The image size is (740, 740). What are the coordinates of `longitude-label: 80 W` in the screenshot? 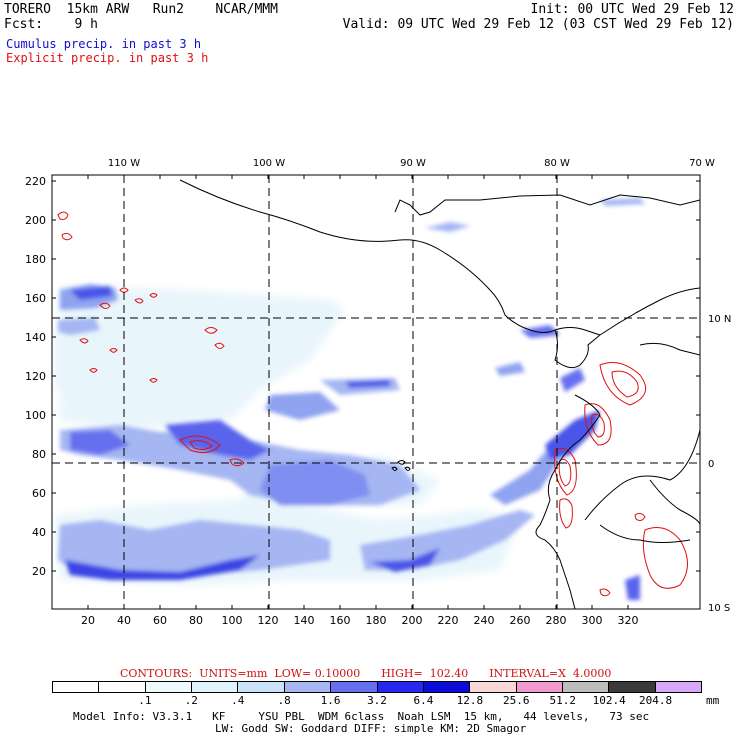 It's located at (557, 163).